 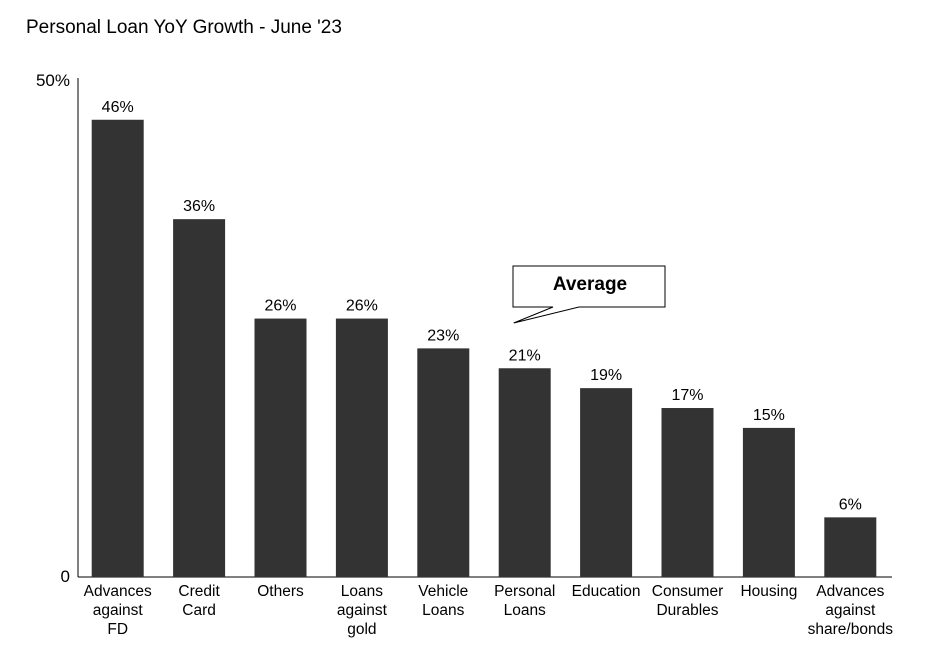 I want to click on x-tick-label: FD, so click(x=117, y=629).